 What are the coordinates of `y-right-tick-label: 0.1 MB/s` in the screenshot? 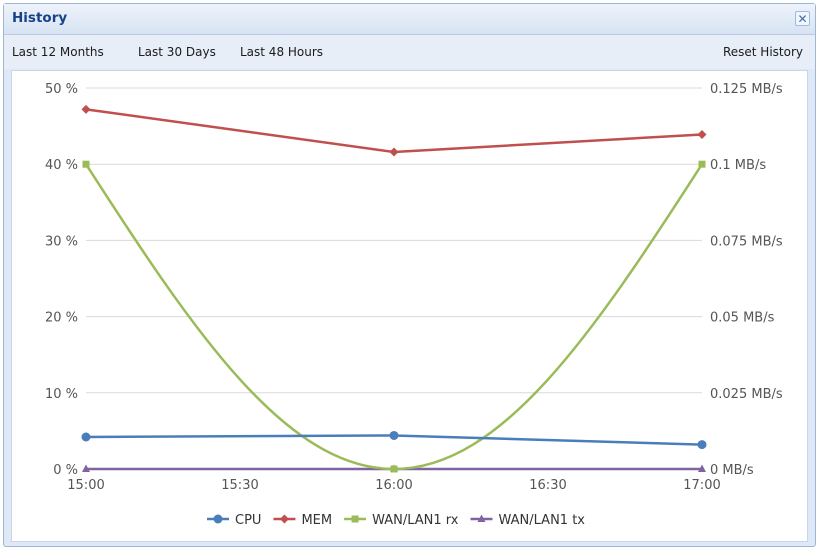 It's located at (738, 165).